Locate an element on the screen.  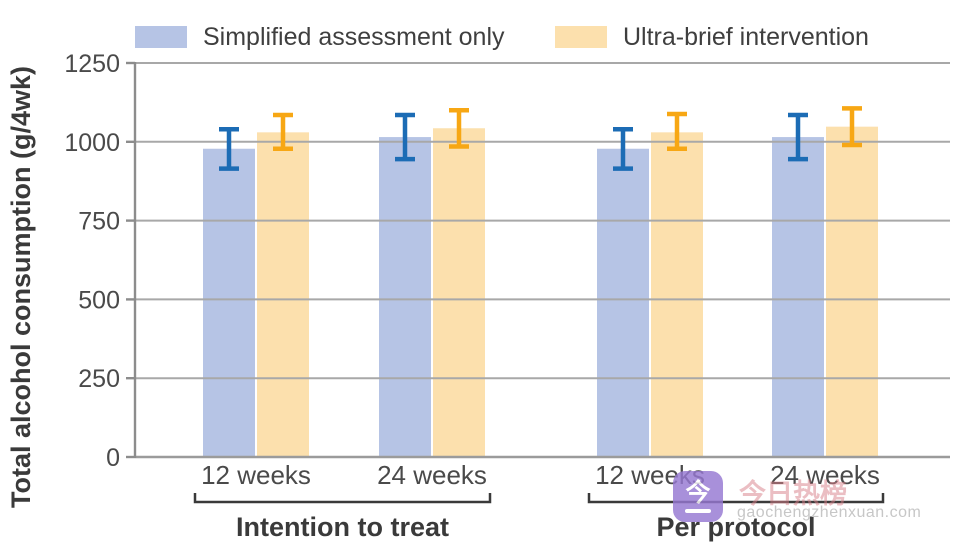
legend-label-simplified-assessment-only: Simplified assessment only is located at coordinates (354, 36).